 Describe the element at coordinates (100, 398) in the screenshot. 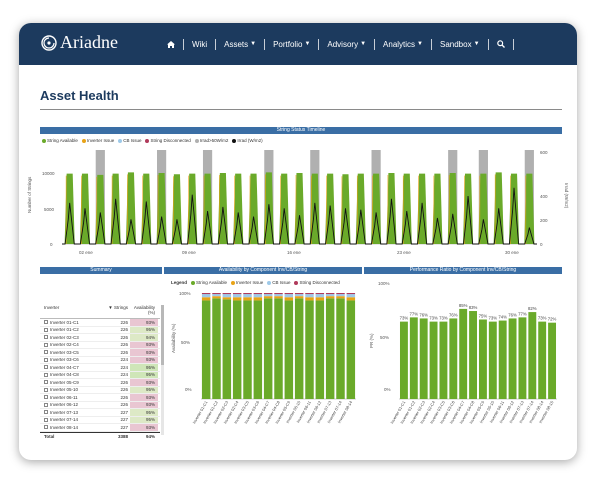

I see `table-row: Inverter 06-11 226 93%` at that location.